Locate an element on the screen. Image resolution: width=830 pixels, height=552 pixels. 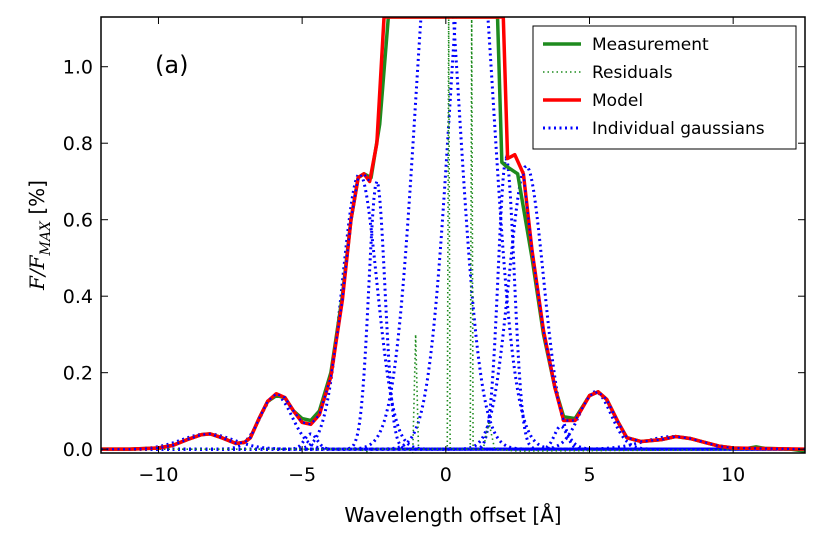
legend-label-gaussians: Individual gaussians is located at coordinates (678, 129).